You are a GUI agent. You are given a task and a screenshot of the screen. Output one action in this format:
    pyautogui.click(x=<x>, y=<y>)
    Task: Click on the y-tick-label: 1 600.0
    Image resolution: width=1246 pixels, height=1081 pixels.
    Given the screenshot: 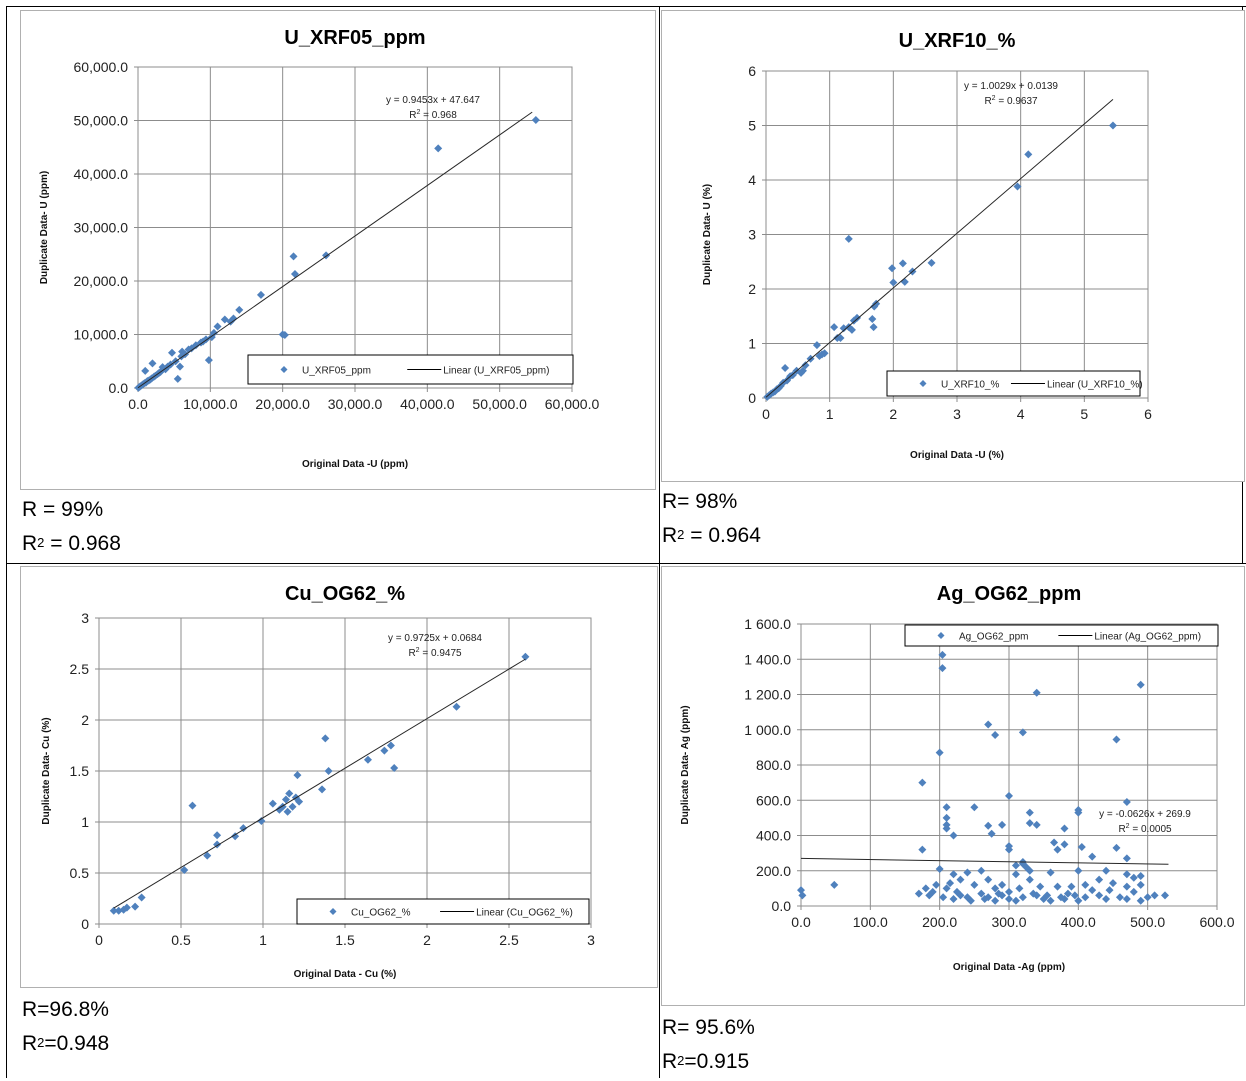 What is the action you would take?
    pyautogui.click(x=767, y=624)
    